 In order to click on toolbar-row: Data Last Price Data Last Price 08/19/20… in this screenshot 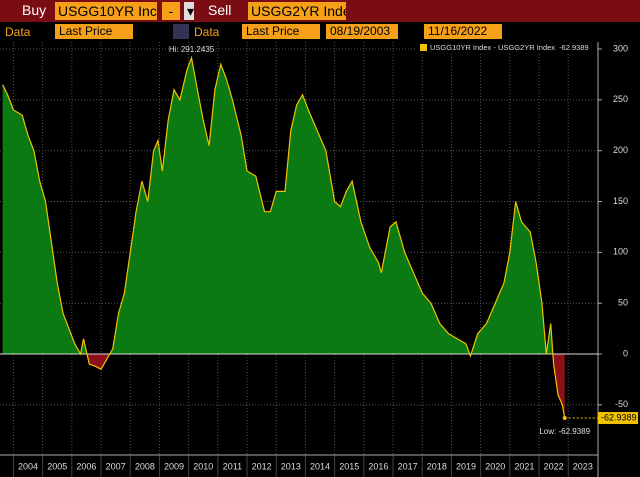, I will do `click(320, 31)`.